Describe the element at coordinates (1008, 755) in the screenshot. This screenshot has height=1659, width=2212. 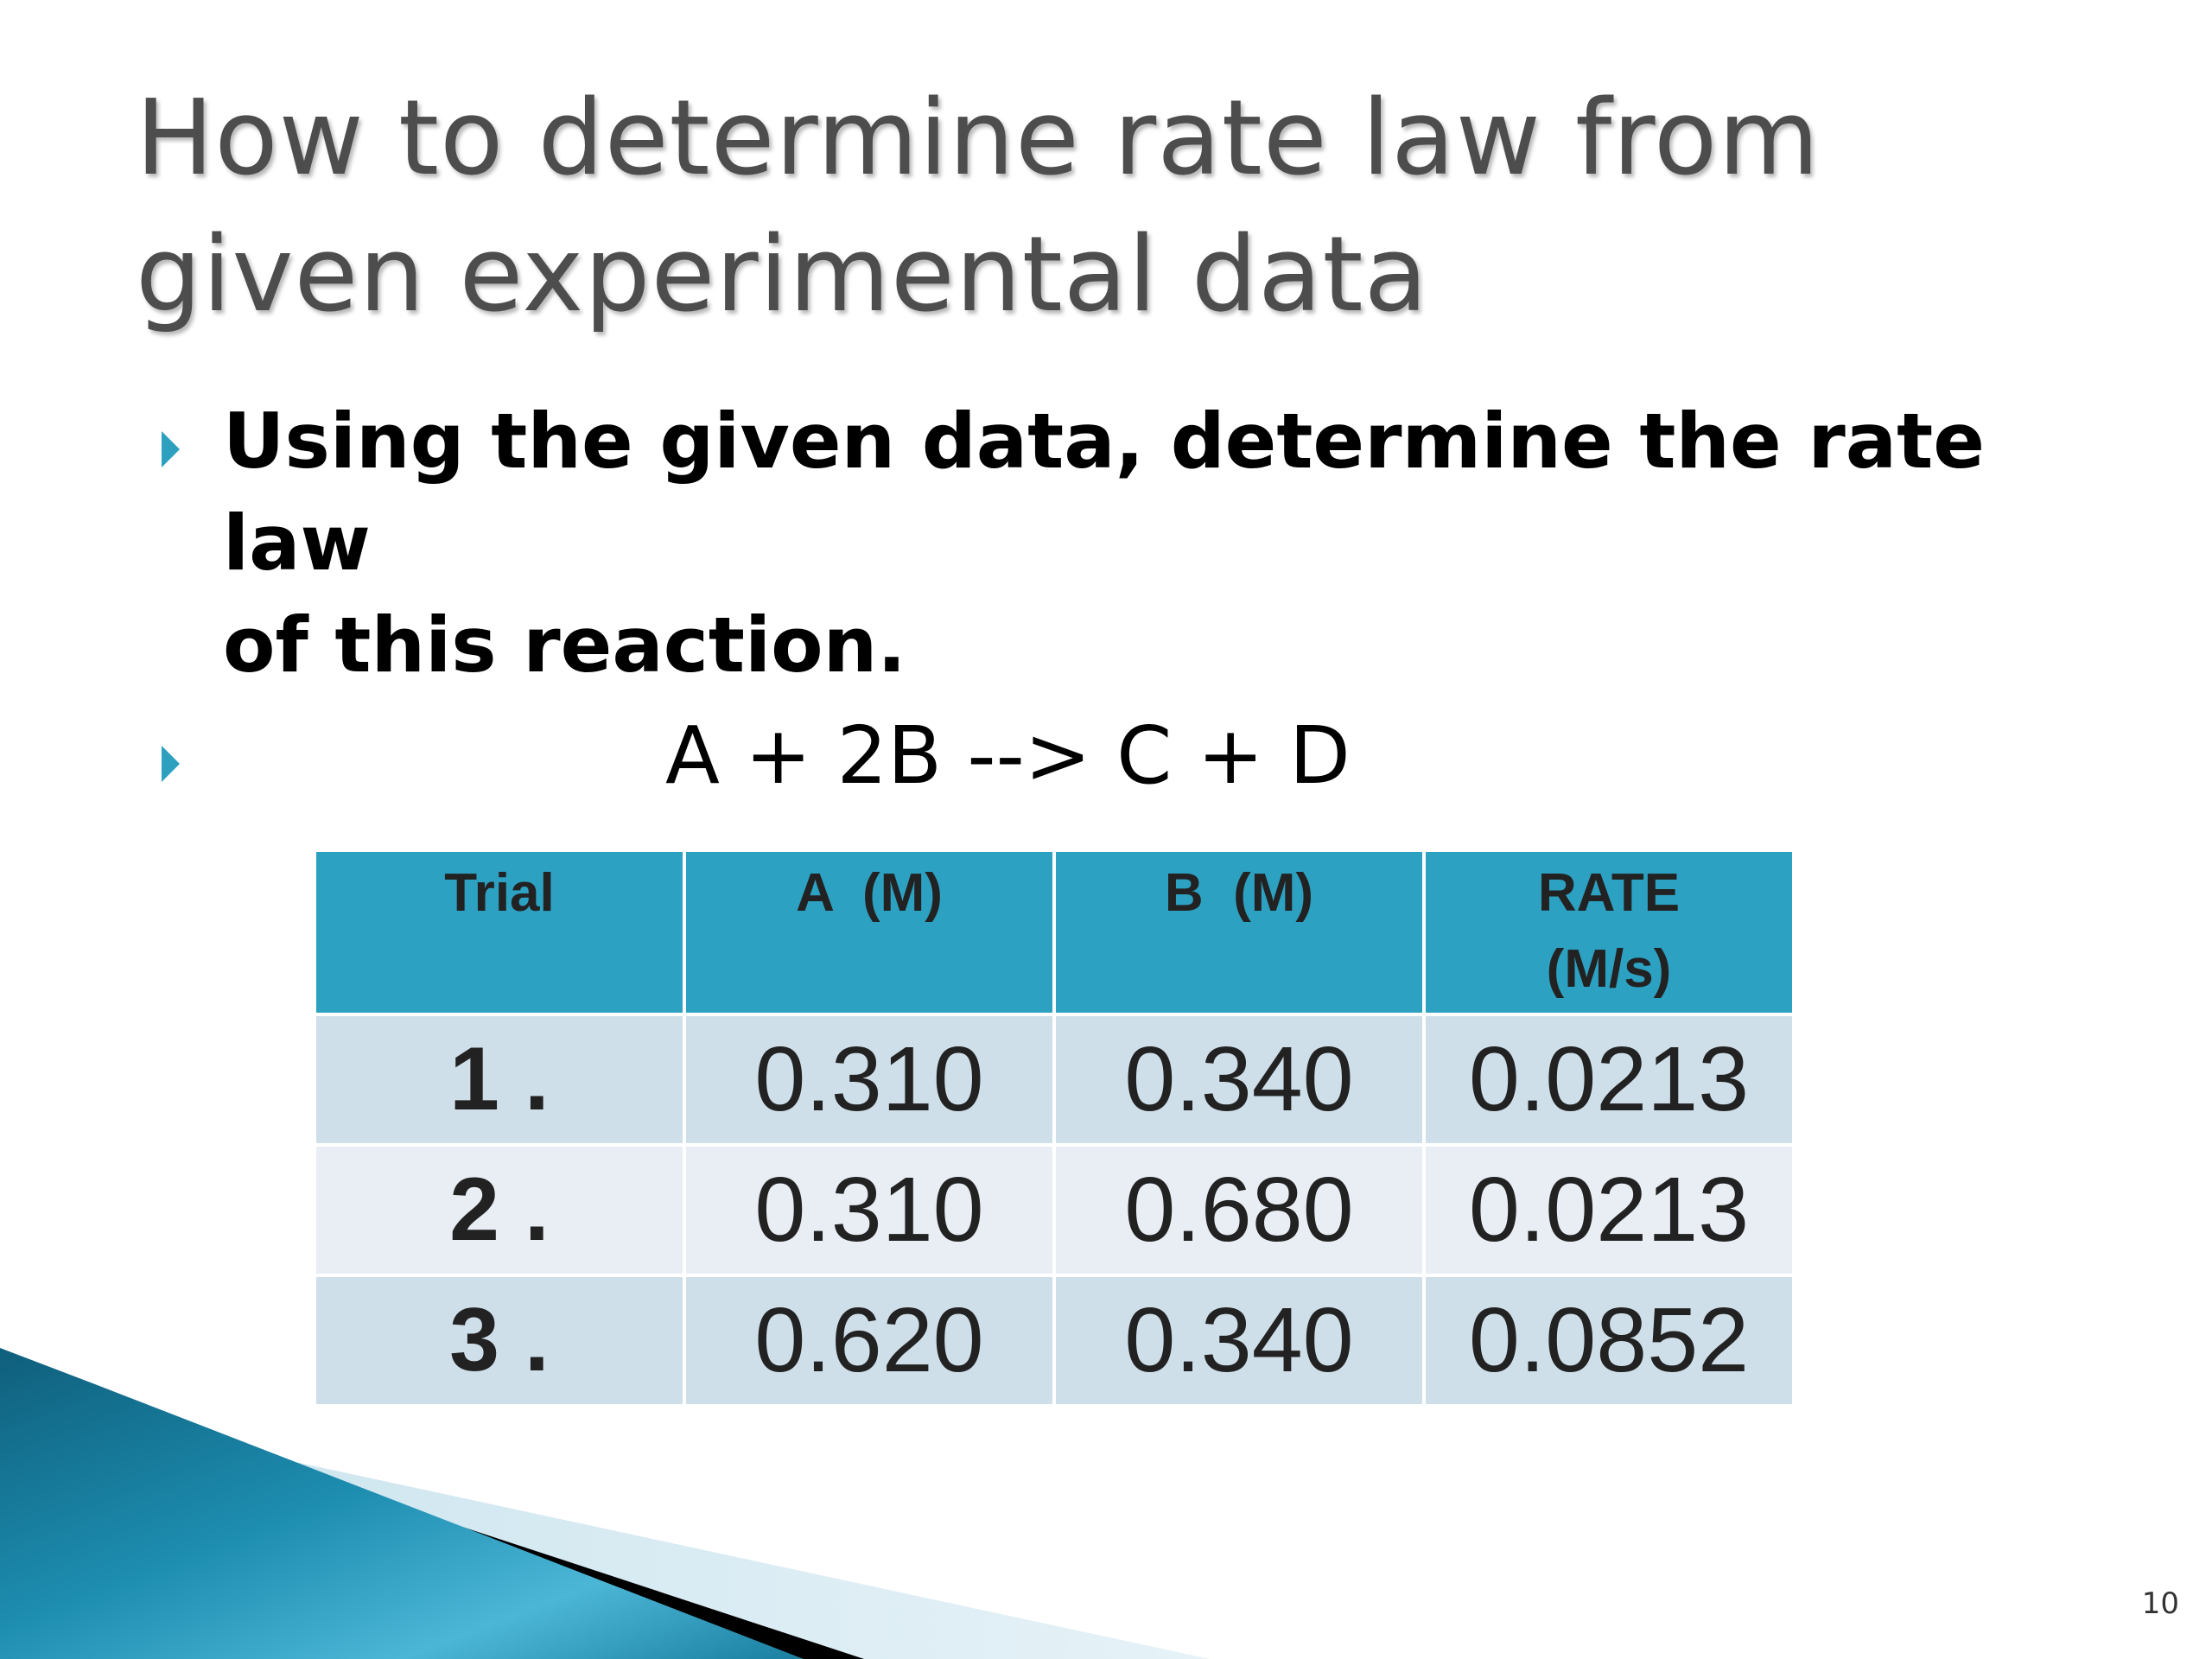
I see `reaction-equation: A + 2B --> C + D` at that location.